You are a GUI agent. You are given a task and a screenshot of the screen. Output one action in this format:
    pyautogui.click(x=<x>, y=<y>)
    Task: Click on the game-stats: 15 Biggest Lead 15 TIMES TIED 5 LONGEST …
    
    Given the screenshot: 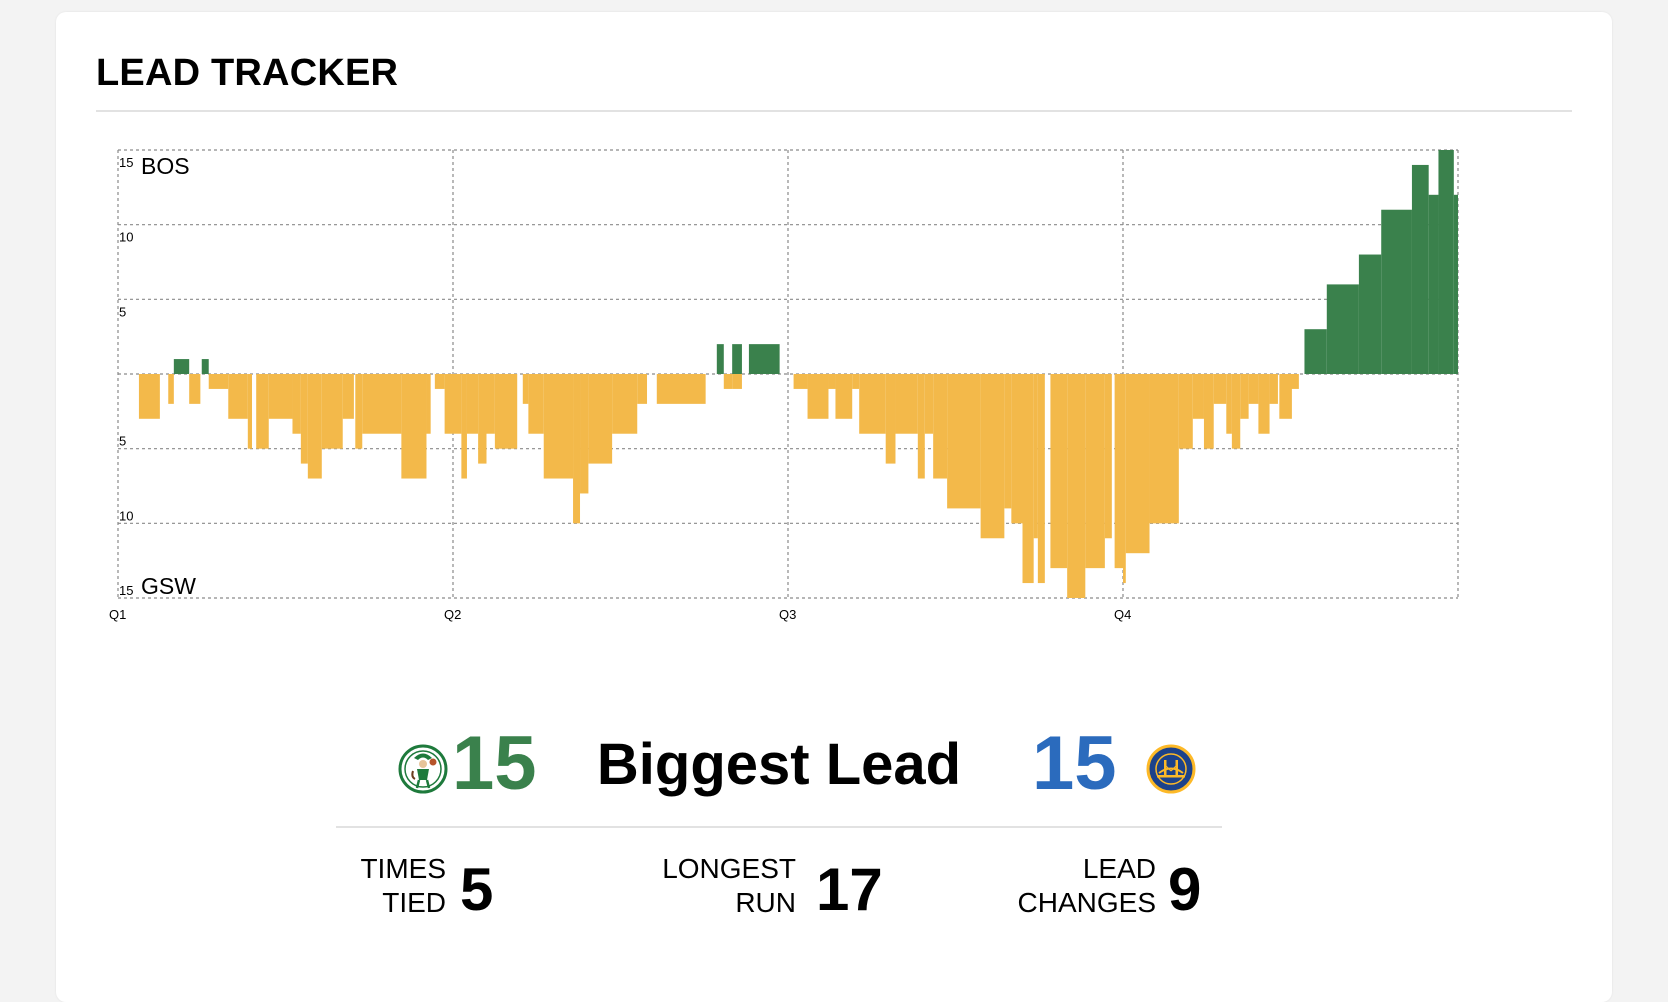 What is the action you would take?
    pyautogui.click(x=779, y=819)
    